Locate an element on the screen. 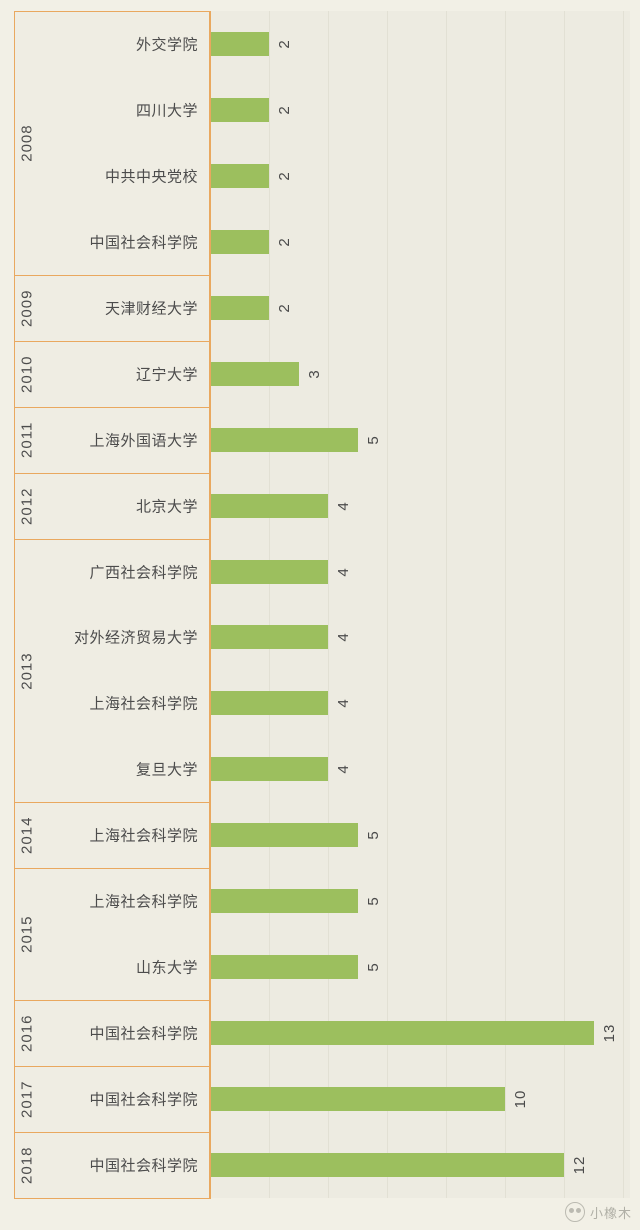  category-label: 复旦大学 is located at coordinates (166, 770).